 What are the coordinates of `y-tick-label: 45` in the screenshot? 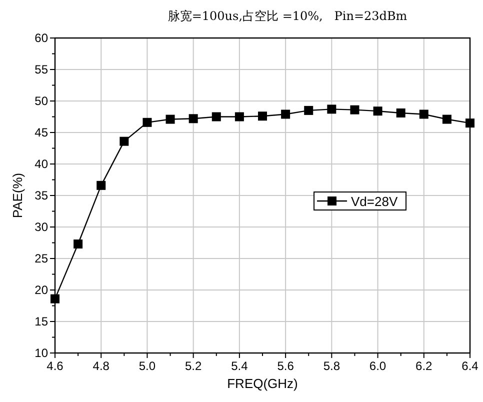 It's located at (41, 133).